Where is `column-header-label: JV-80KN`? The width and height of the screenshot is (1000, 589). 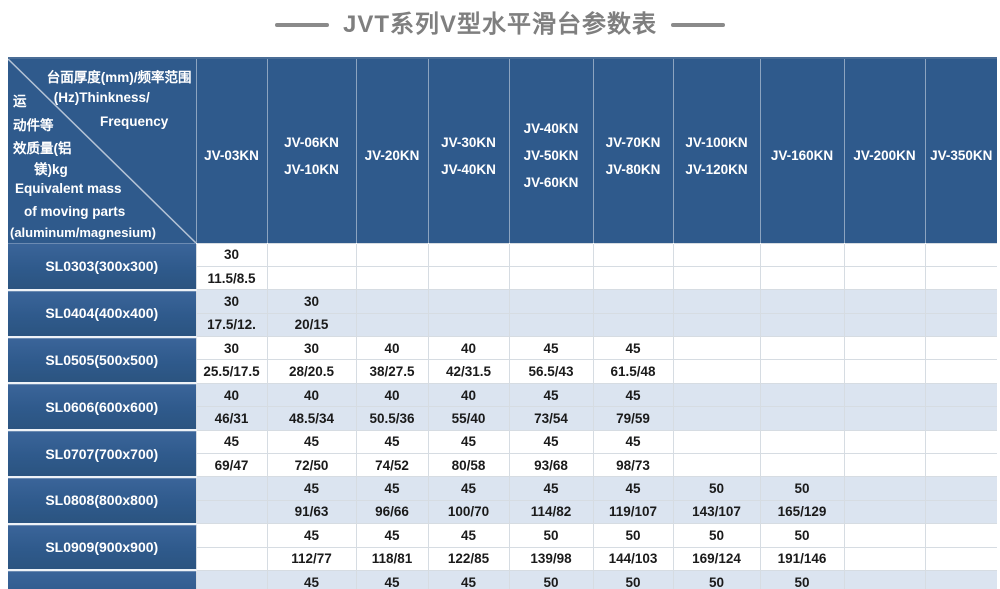 column-header-label: JV-80KN is located at coordinates (633, 169).